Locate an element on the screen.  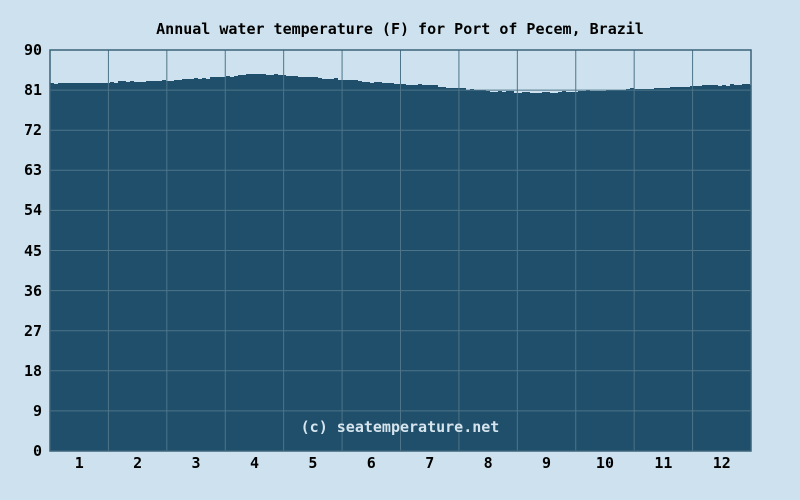
y-tick-label: 72 is located at coordinates (32, 130).